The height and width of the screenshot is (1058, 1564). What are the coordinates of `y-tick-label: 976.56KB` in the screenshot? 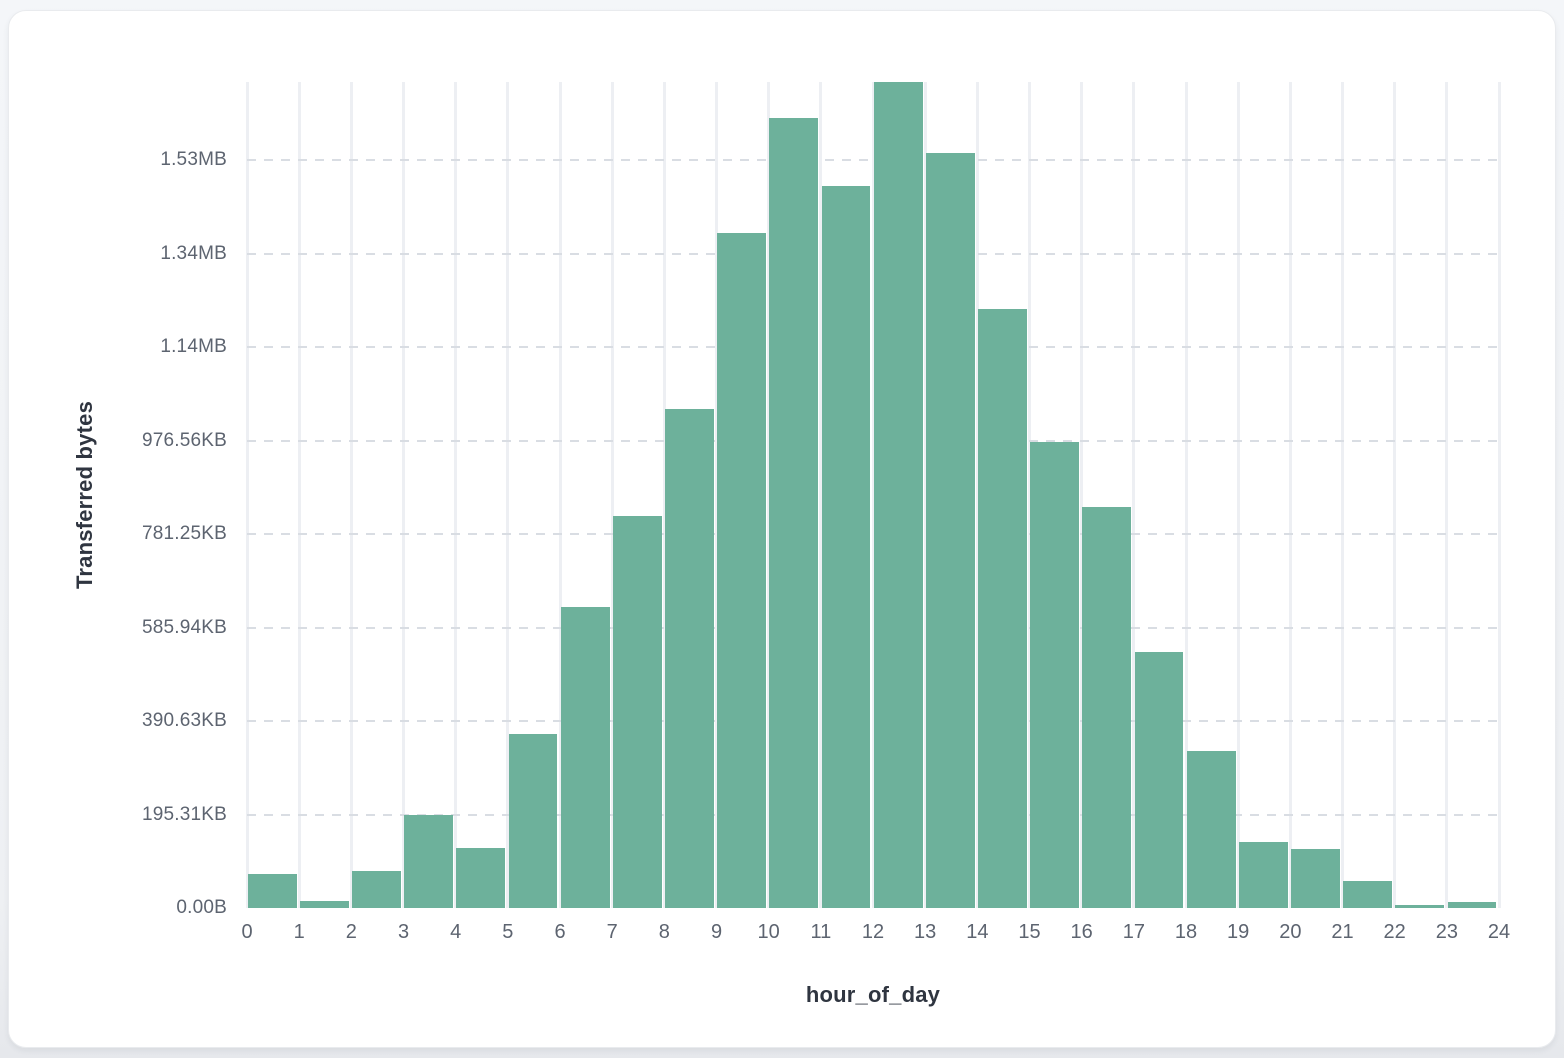 It's located at (184, 440).